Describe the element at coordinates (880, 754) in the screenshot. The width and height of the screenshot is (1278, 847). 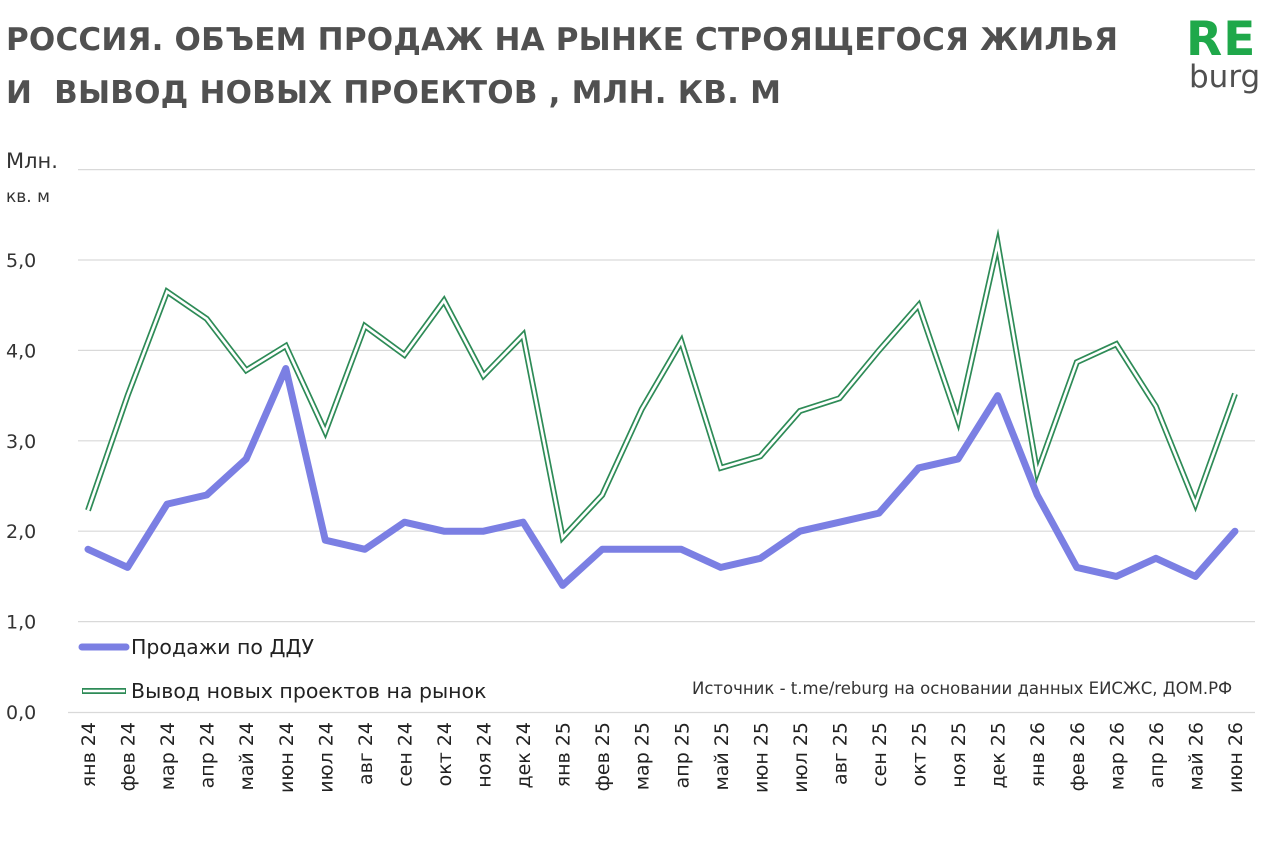
I see `x-tick-label: сен 25` at that location.